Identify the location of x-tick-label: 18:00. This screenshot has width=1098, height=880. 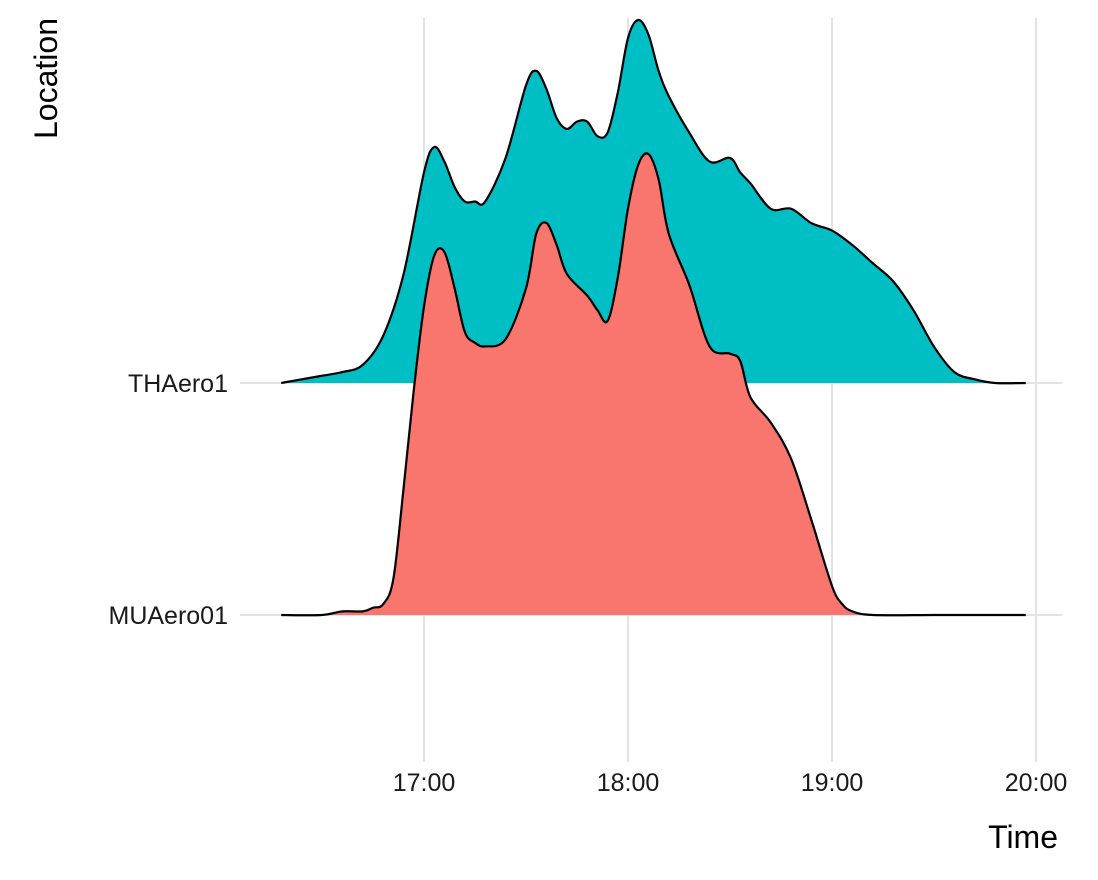
(628, 783).